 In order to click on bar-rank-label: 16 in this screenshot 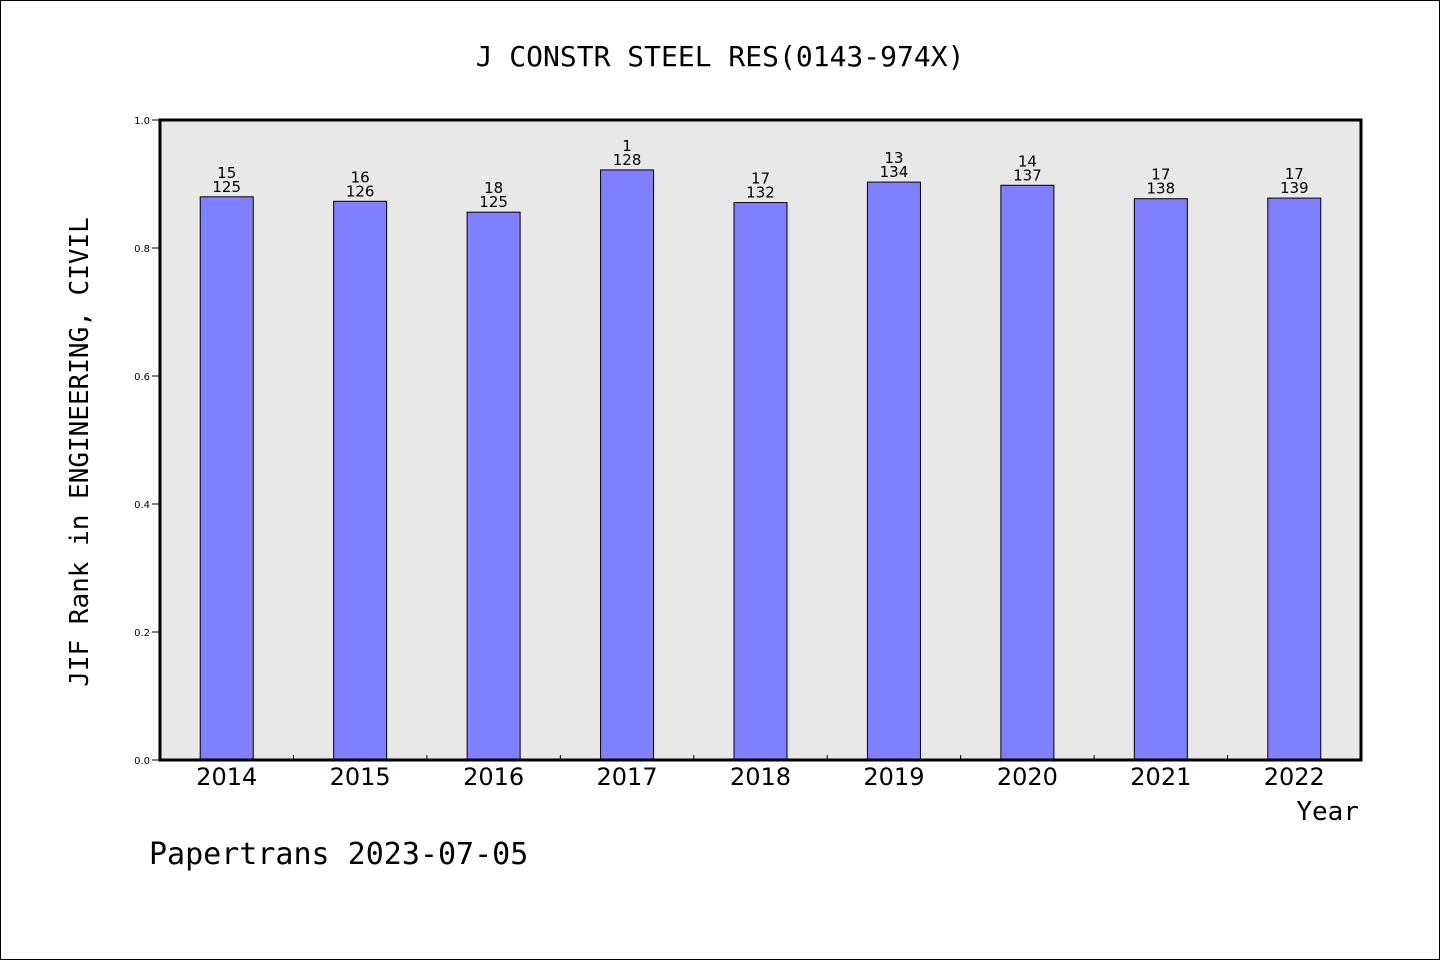, I will do `click(360, 177)`.